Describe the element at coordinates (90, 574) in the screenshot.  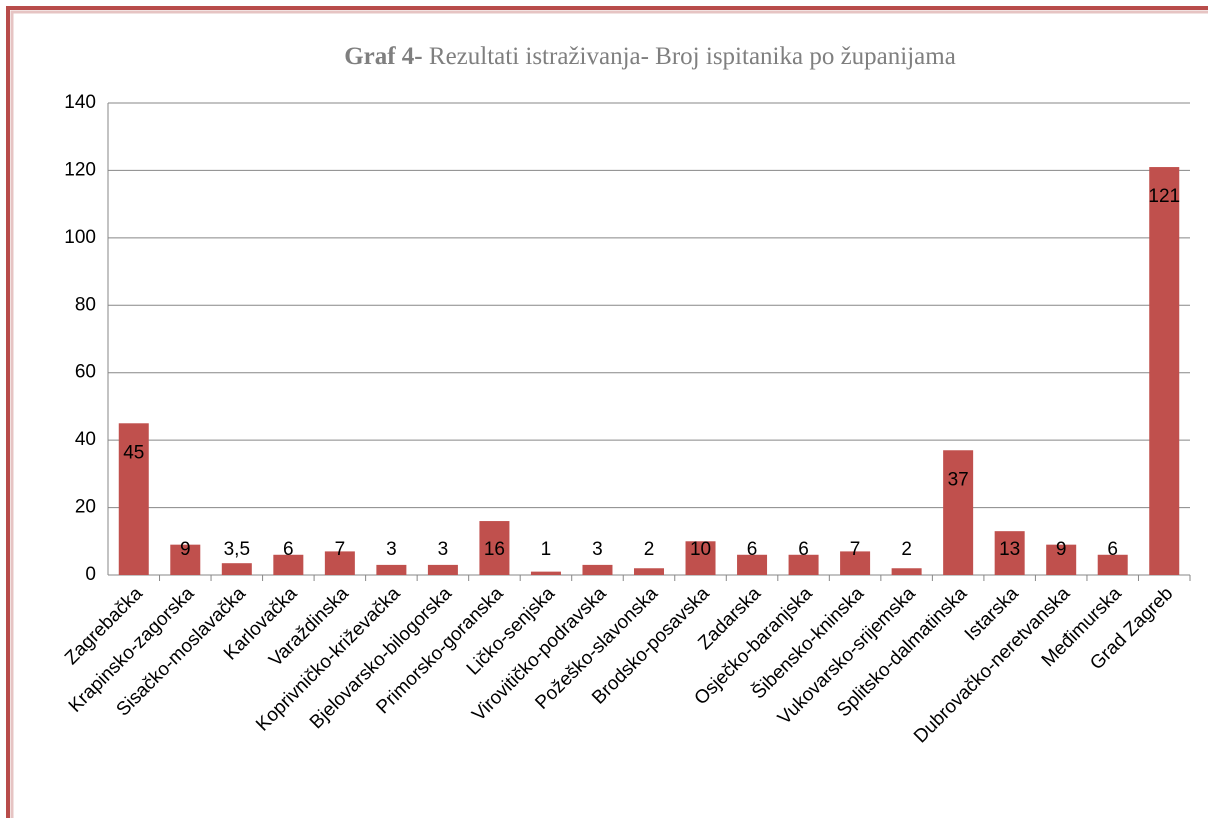
I see `y-tick-label: 0` at that location.